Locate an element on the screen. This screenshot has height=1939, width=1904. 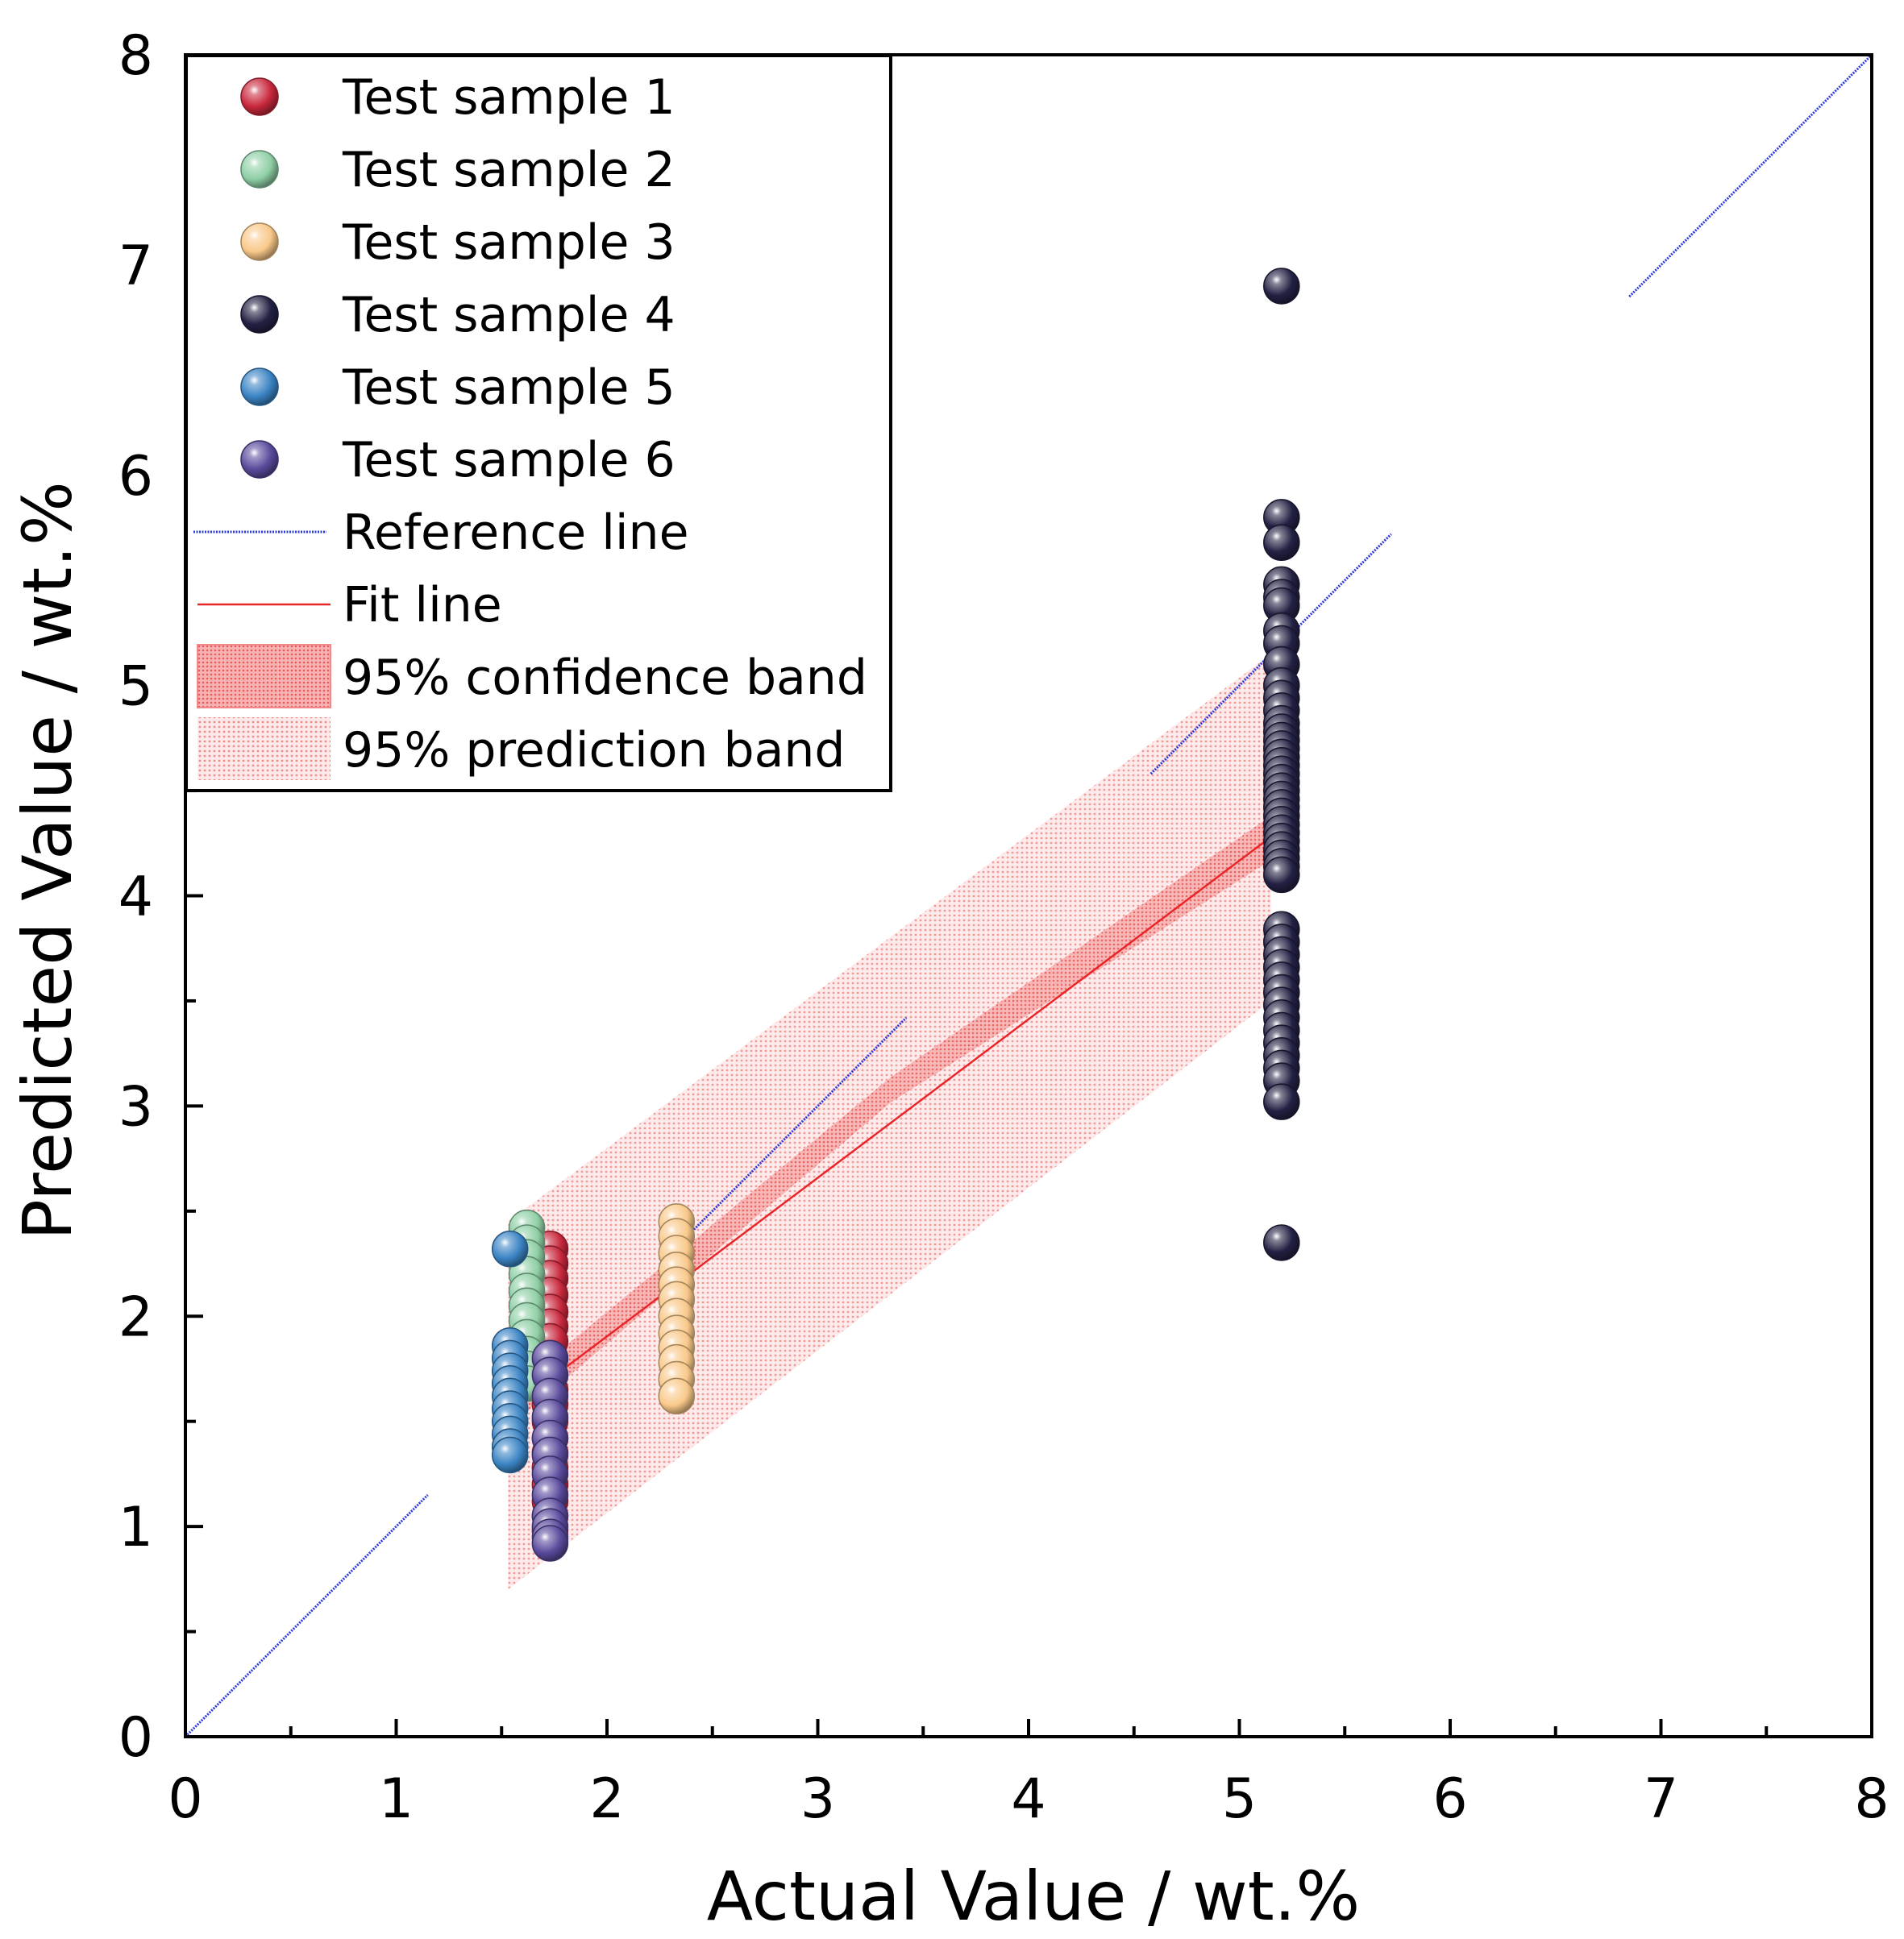
y-tick-label: 4 is located at coordinates (135, 897).